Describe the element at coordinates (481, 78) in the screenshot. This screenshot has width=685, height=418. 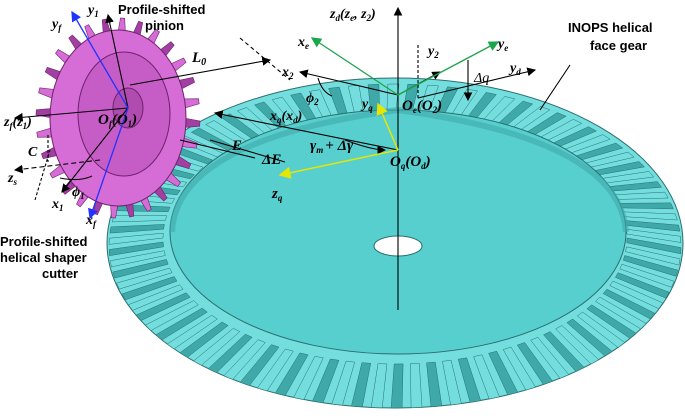
I see `label-dq: Δq` at that location.